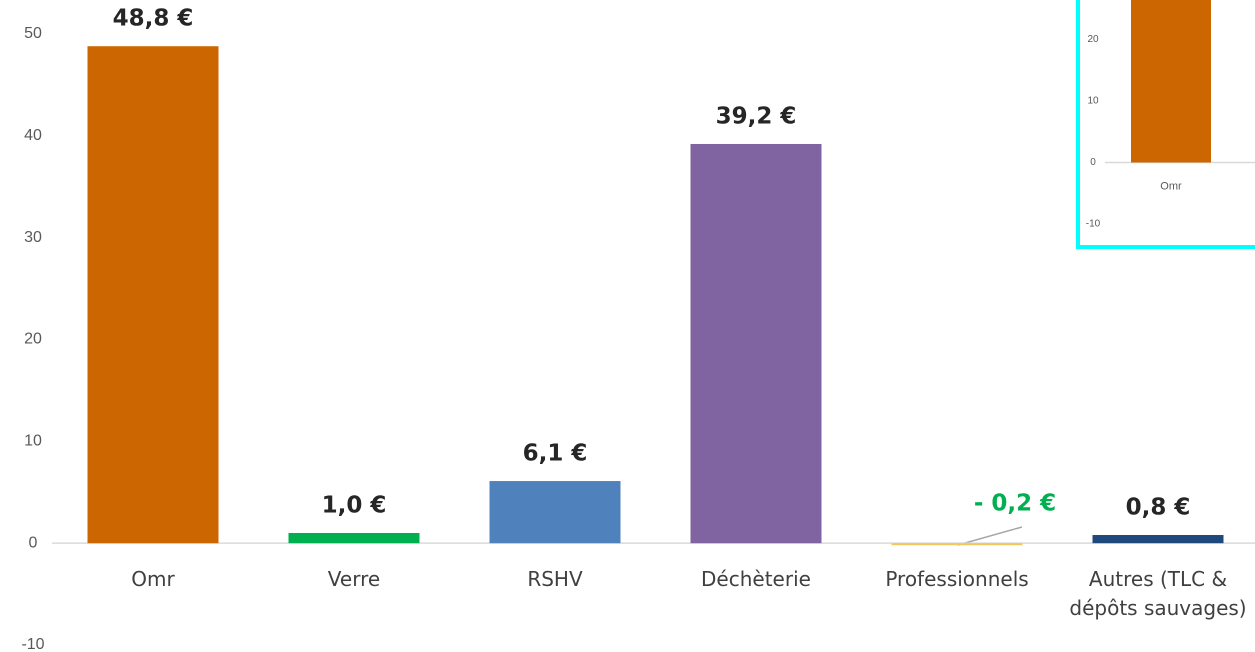 The image size is (1255, 652). I want to click on inset-chart: -10 0 10 20 Omr, so click(1165, 124).